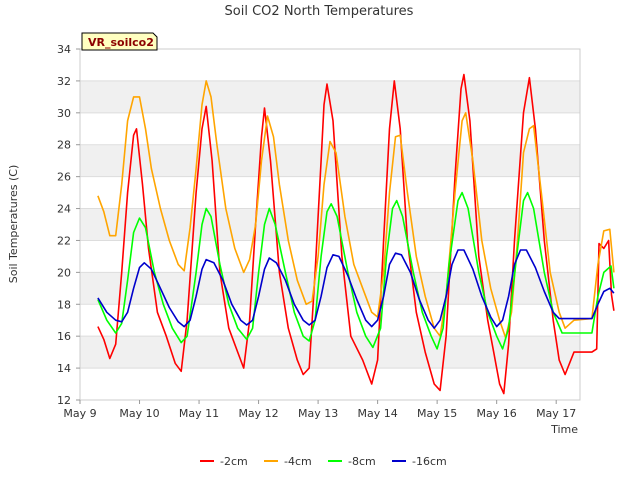 This screenshot has height=480, width=640. Describe the element at coordinates (64, 49) in the screenshot. I see `y-tick-label: 34` at that location.